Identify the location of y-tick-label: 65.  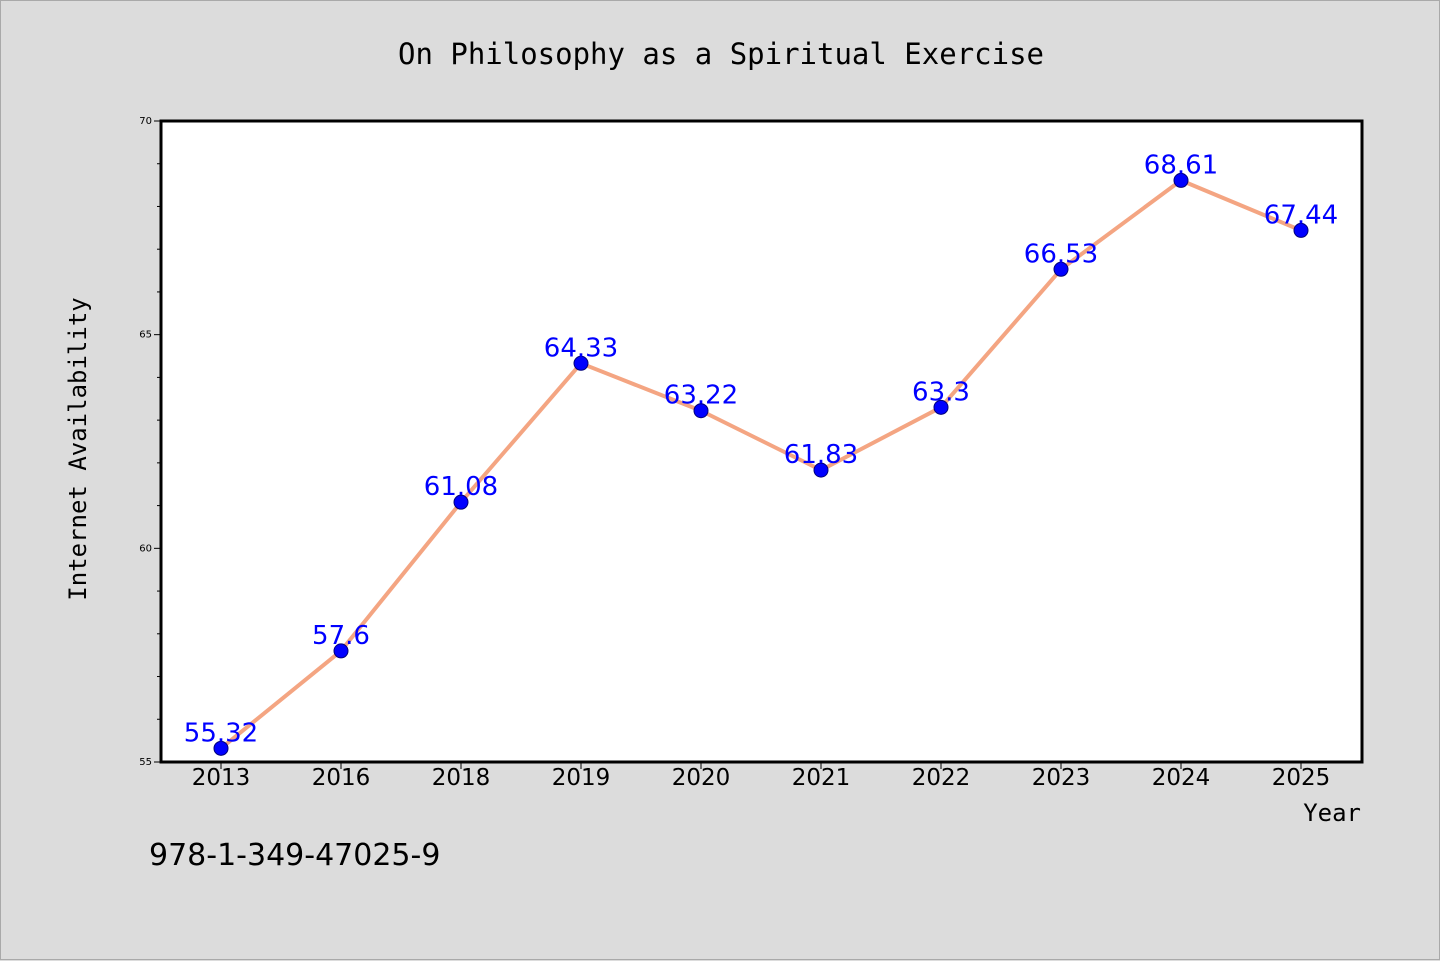
(145, 335).